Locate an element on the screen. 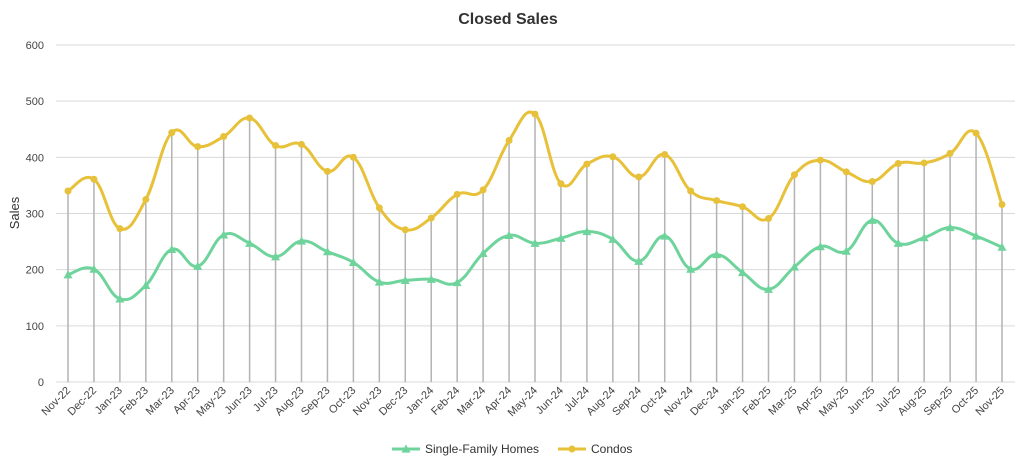  x-tick-label: May-24 is located at coordinates (523, 402).